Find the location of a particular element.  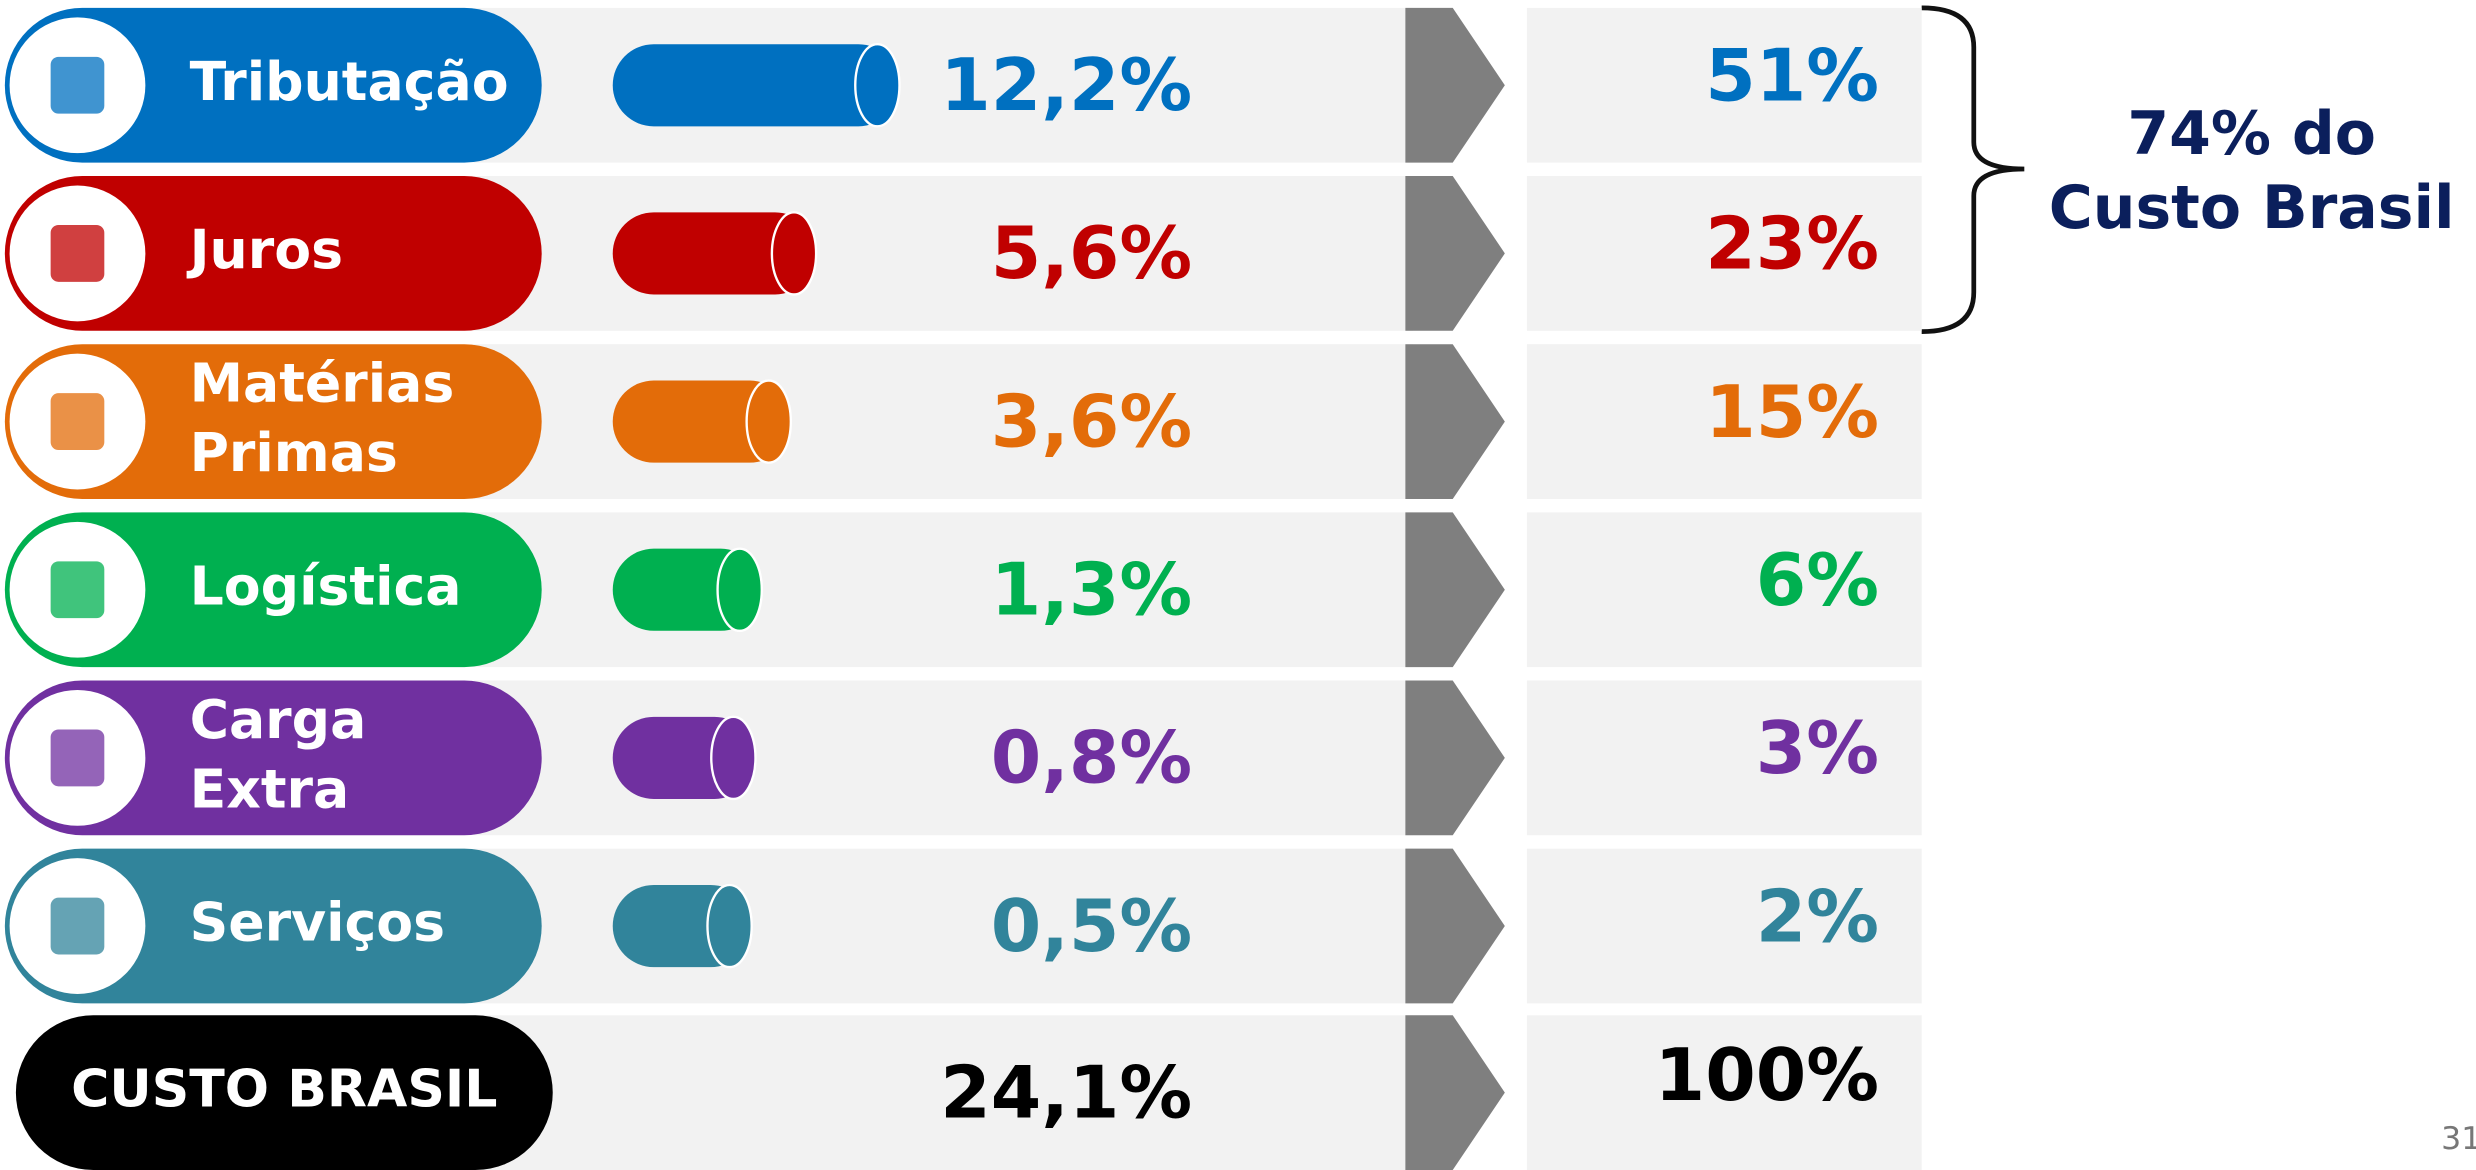

label: Extra is located at coordinates (270, 788).